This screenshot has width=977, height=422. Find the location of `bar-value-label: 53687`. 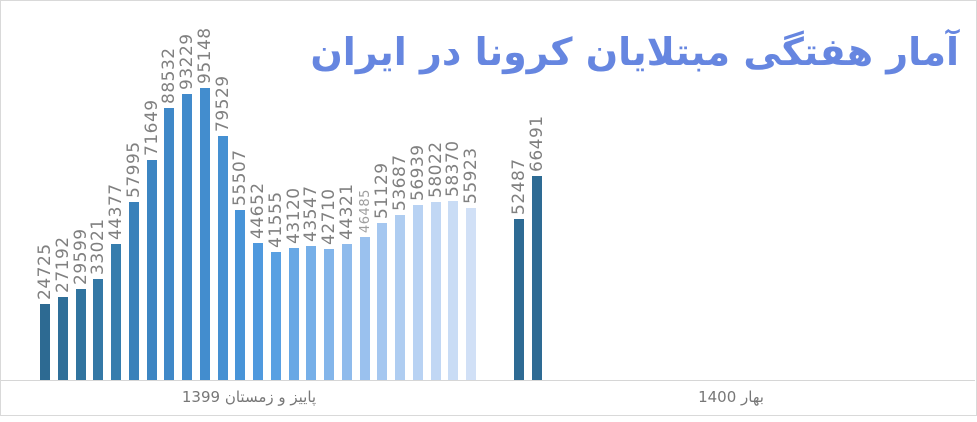

bar-value-label: 53687 is located at coordinates (400, 182).